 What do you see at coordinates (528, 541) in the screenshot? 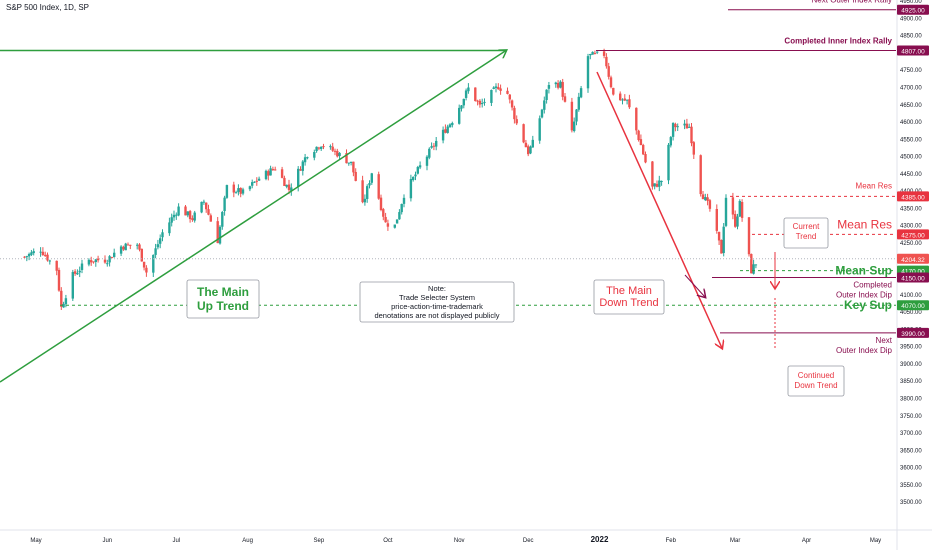
I see `x-tick-label: Dec` at bounding box center [528, 541].